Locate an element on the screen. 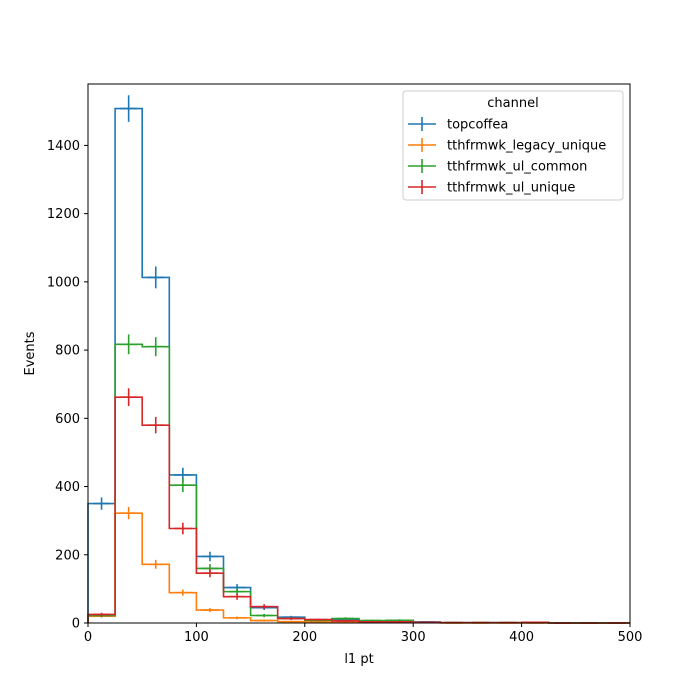  x-tick-label: 400 is located at coordinates (521, 637).